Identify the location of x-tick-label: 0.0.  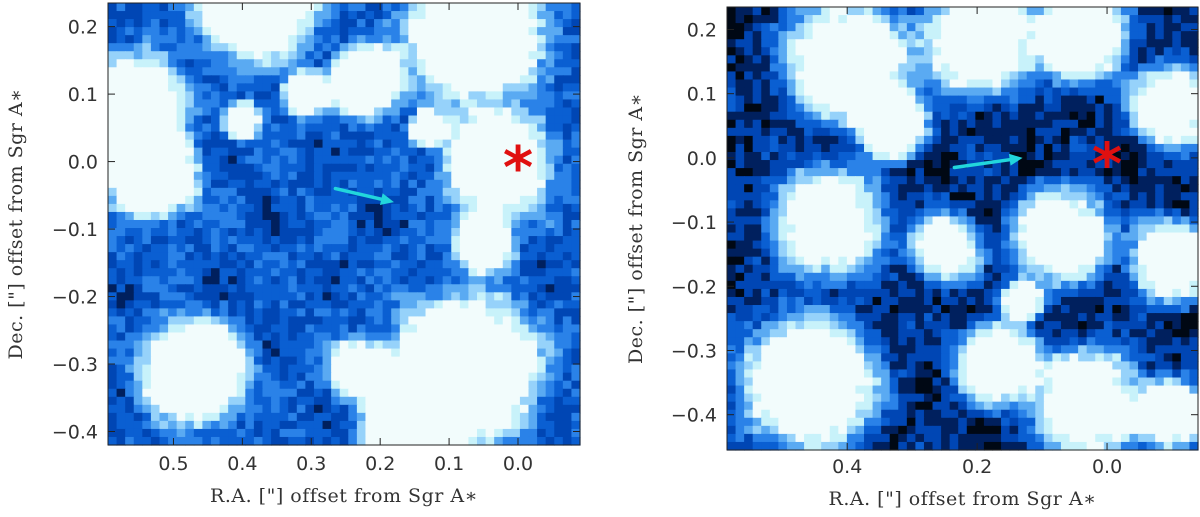
(518, 464).